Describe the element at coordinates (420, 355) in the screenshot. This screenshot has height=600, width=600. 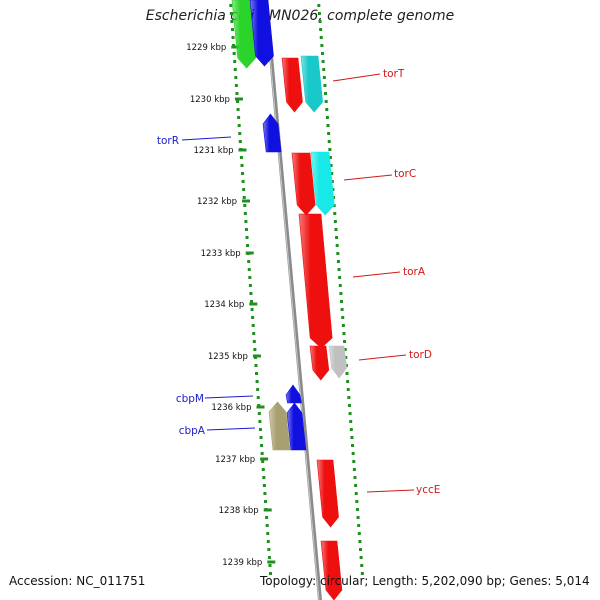
I see `gene-label-torD: torD` at that location.